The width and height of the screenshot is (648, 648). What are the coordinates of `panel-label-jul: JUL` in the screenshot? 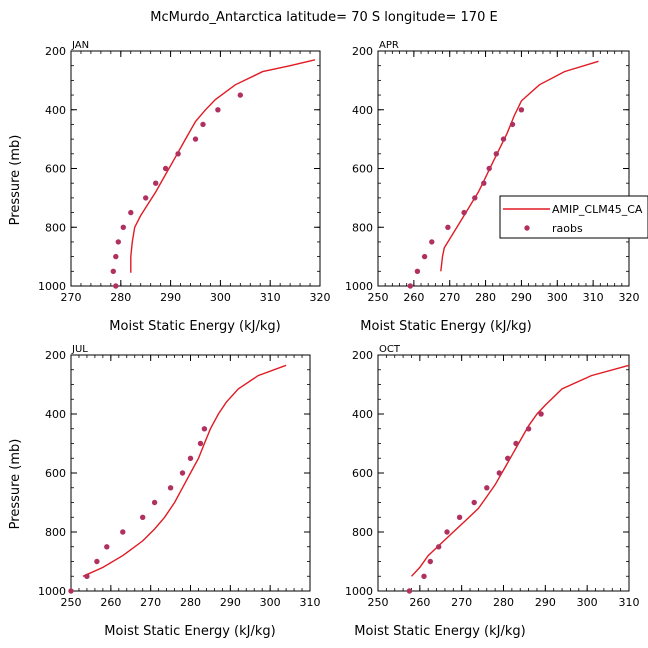 It's located at (79, 349).